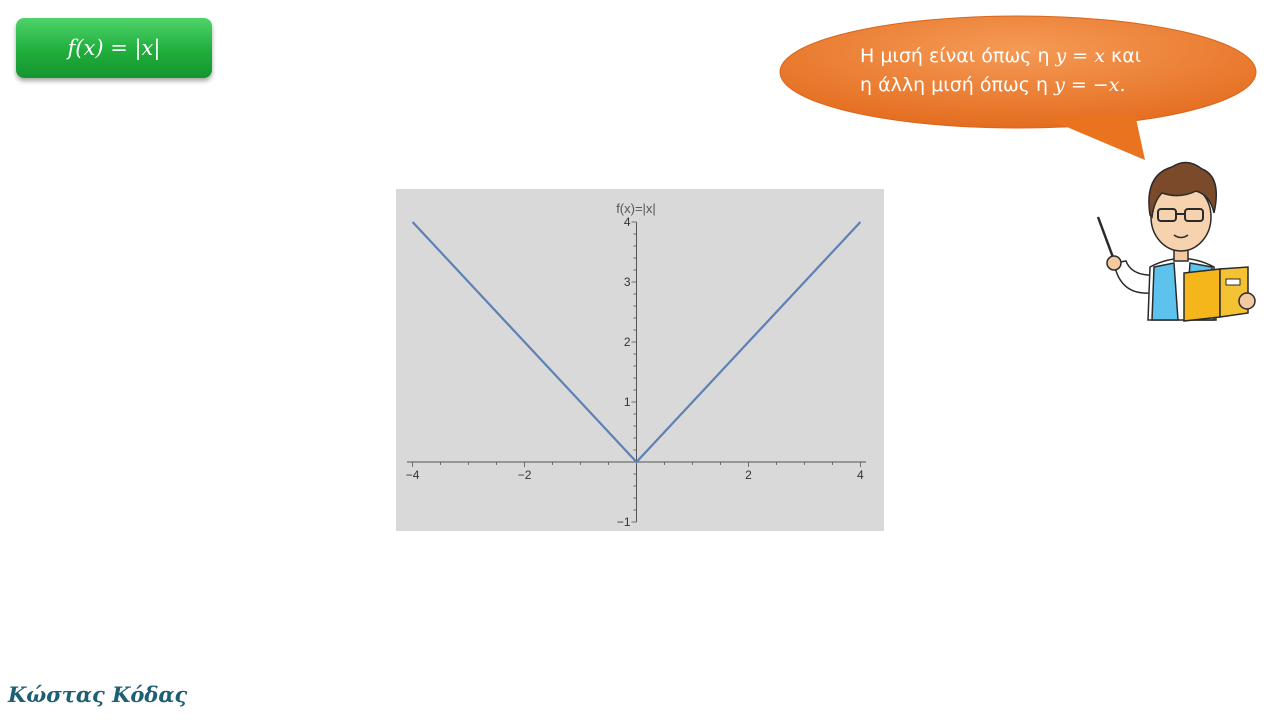  I want to click on x-tick-label: −2, so click(525, 475).